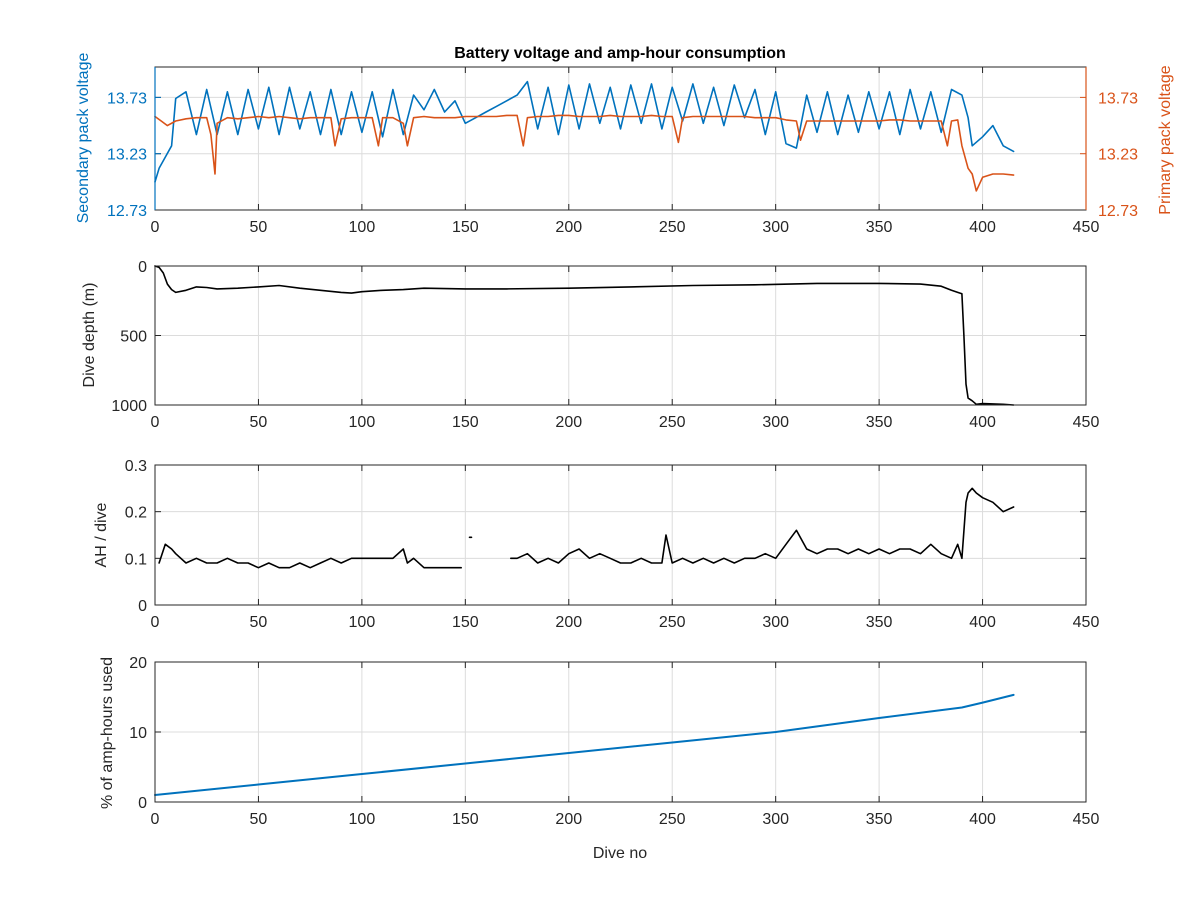 Image resolution: width=1200 pixels, height=900 pixels. What do you see at coordinates (127, 155) in the screenshot?
I see `y-tick-label: 13.23` at bounding box center [127, 155].